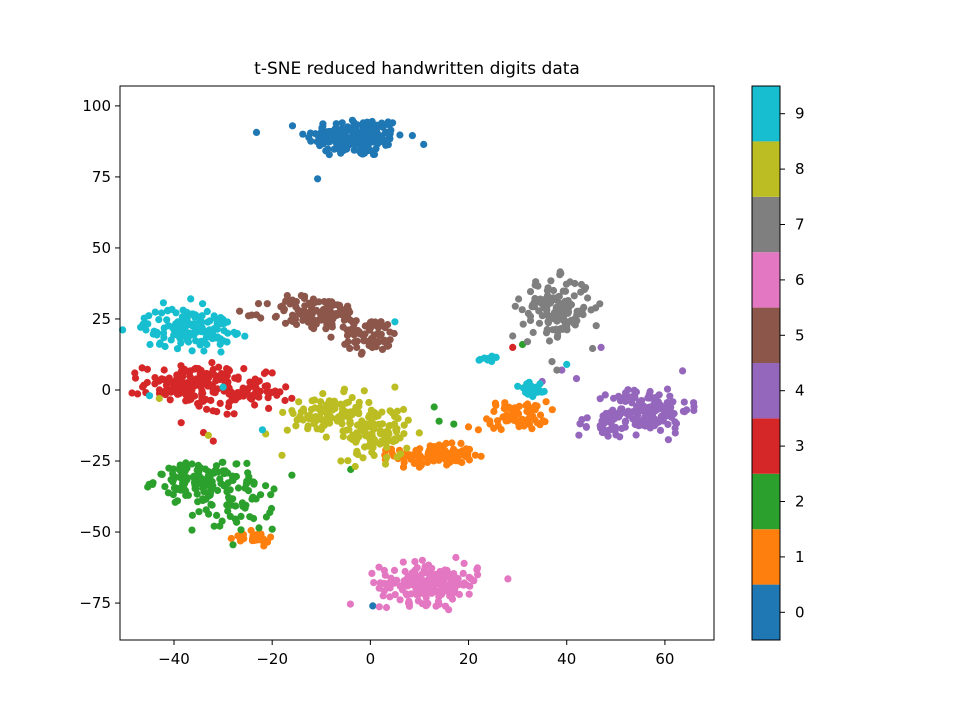 The height and width of the screenshot is (720, 960). I want to click on x-tick-label: 60, so click(664, 659).